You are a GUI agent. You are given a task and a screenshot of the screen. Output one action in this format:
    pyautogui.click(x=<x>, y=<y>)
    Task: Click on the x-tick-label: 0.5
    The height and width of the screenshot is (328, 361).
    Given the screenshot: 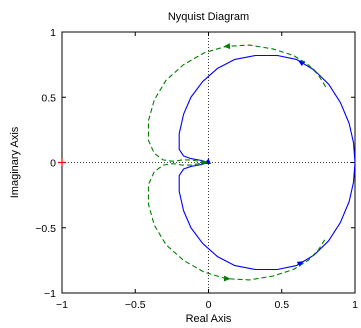 What is the action you would take?
    pyautogui.click(x=281, y=305)
    